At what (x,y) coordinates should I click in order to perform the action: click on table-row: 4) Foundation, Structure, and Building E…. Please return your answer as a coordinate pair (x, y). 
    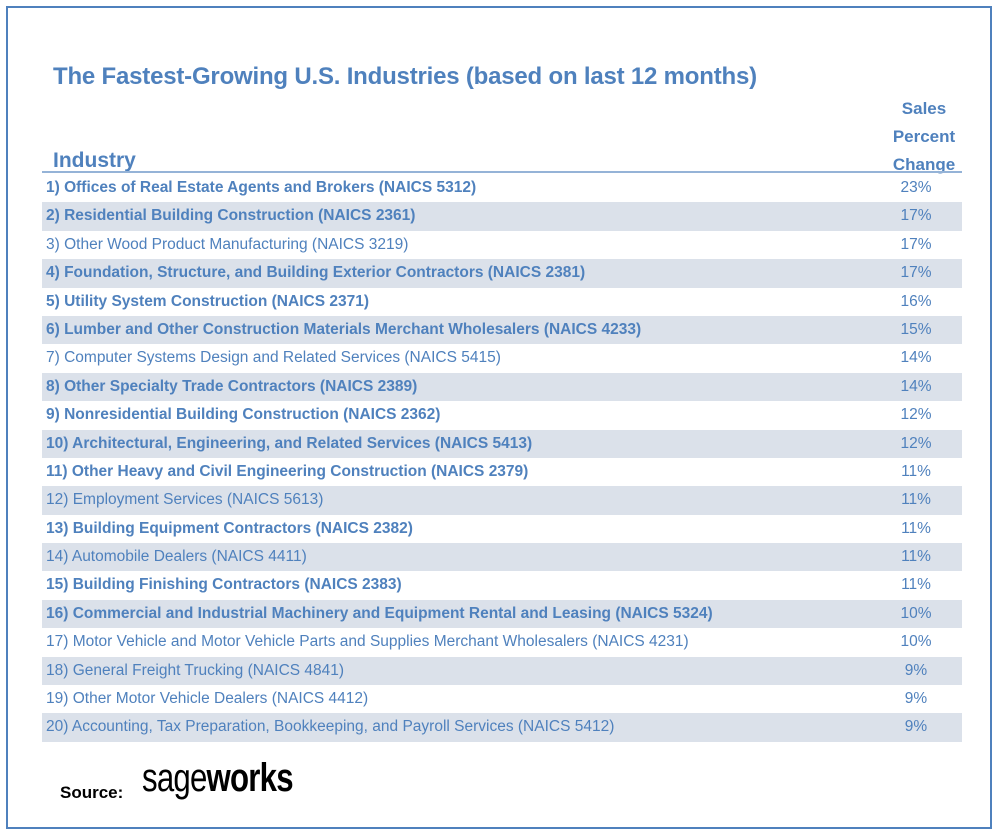
    Looking at the image, I should click on (502, 273).